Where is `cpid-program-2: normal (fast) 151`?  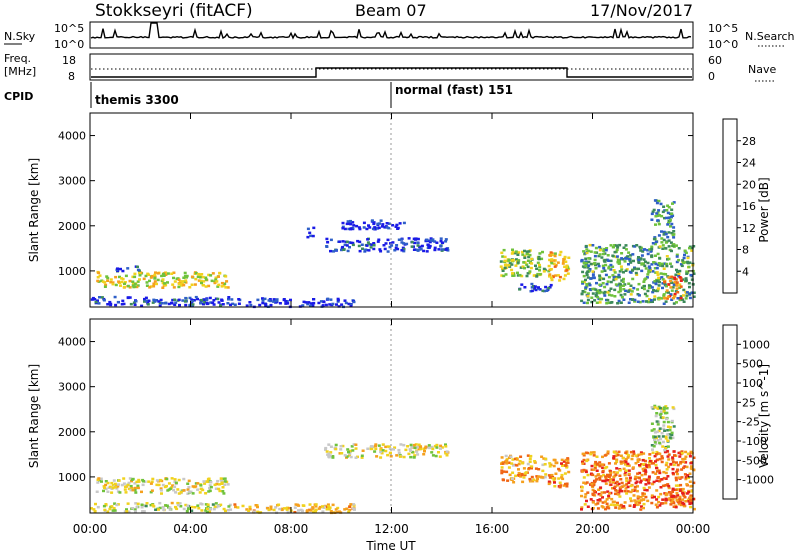 cpid-program-2: normal (fast) 151 is located at coordinates (454, 90).